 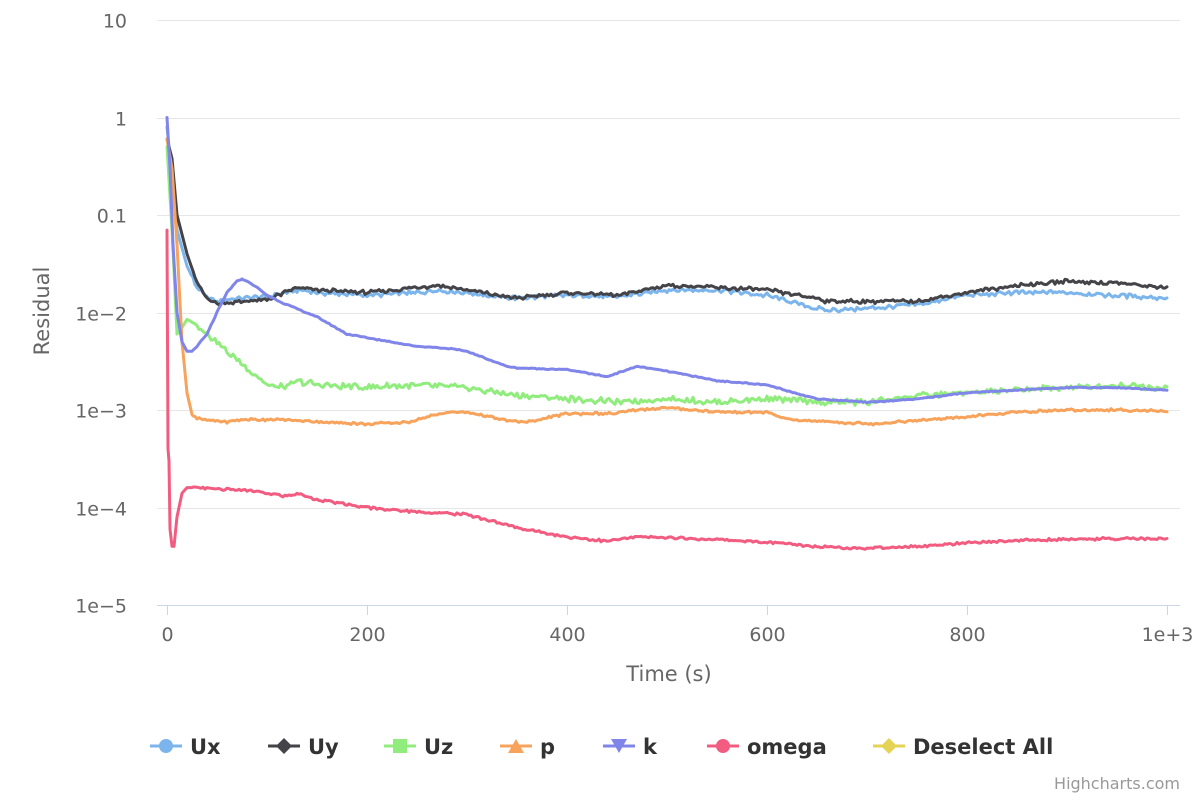 What do you see at coordinates (121, 120) in the screenshot?
I see `y-tick-label: 1` at bounding box center [121, 120].